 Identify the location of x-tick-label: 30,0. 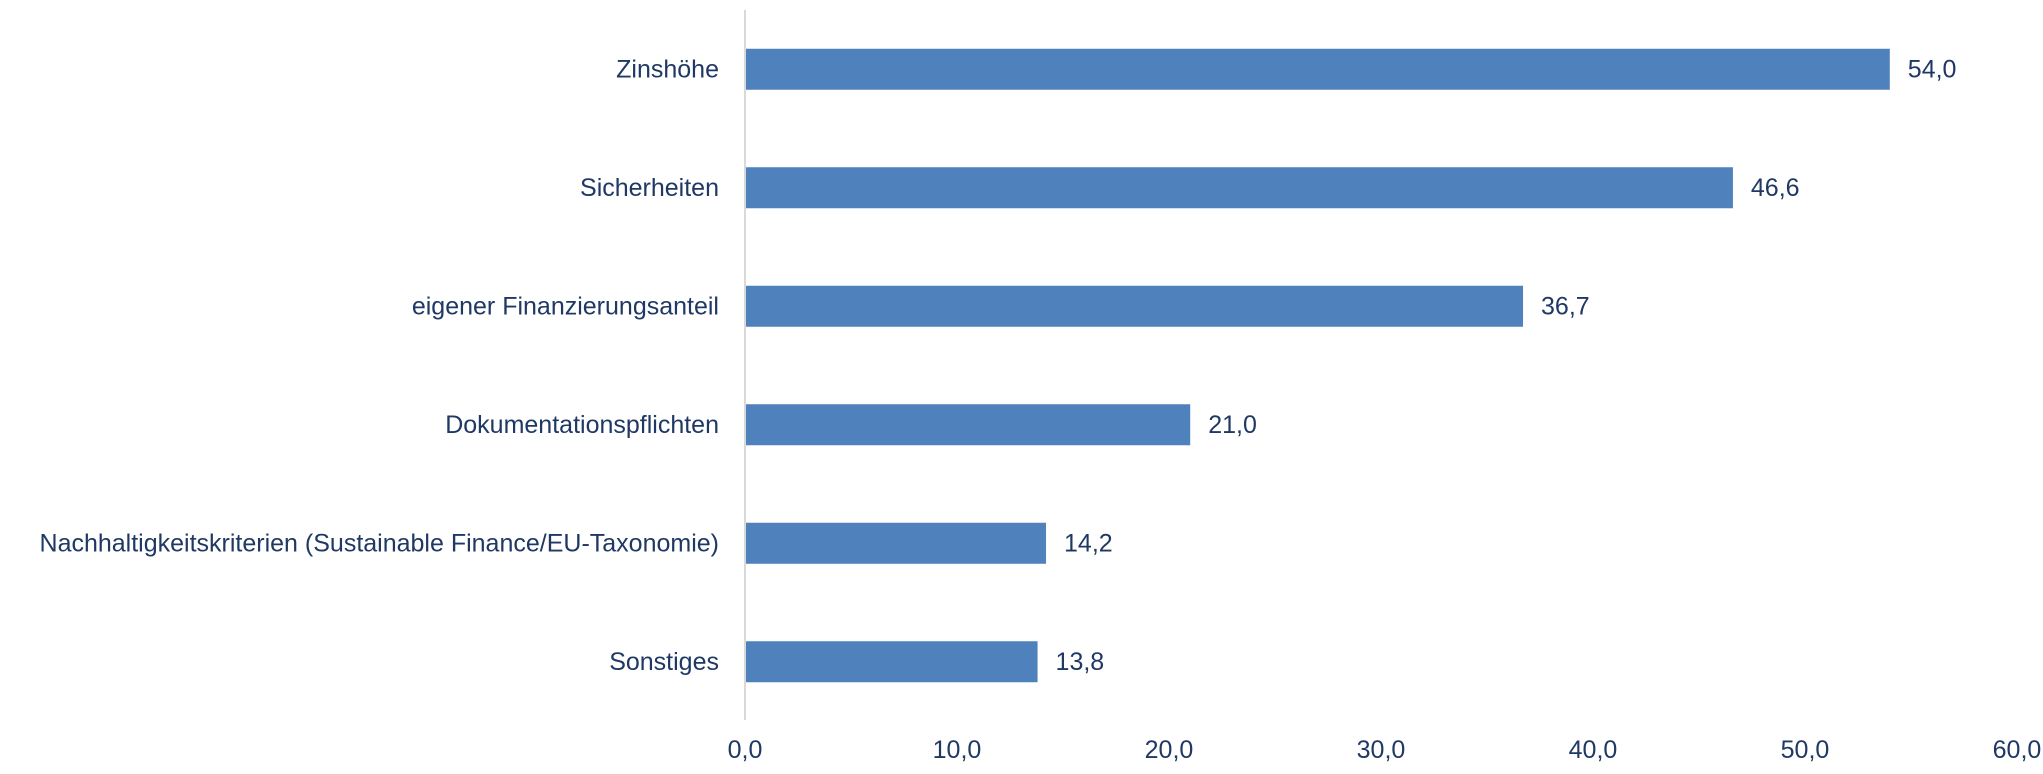
(1381, 750).